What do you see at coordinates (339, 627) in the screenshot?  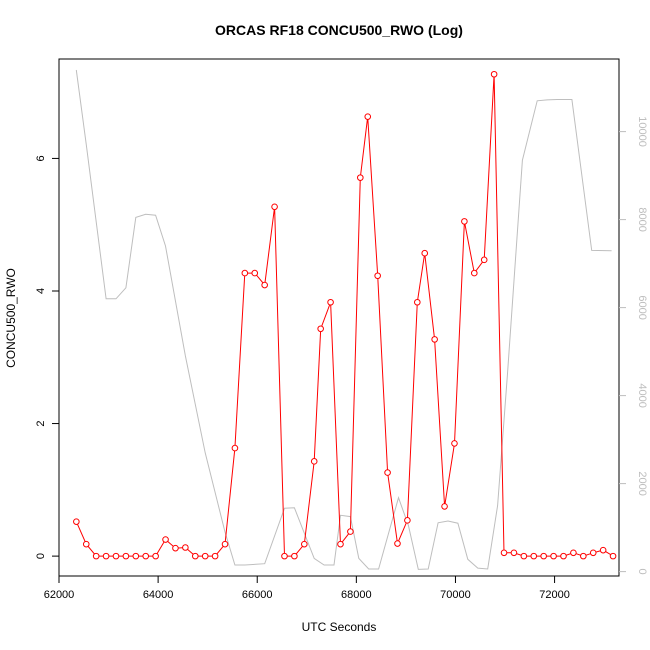 I see `x-axis-label: UTC Seconds` at bounding box center [339, 627].